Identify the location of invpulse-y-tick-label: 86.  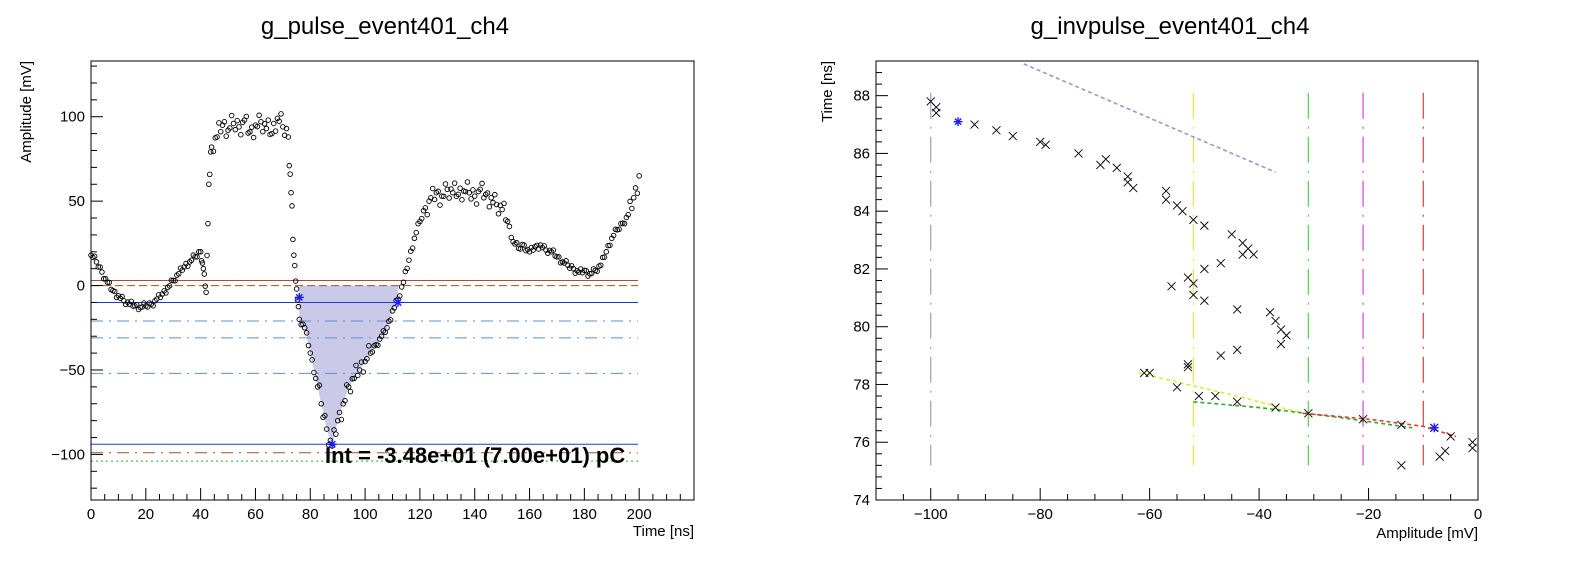
(861, 153).